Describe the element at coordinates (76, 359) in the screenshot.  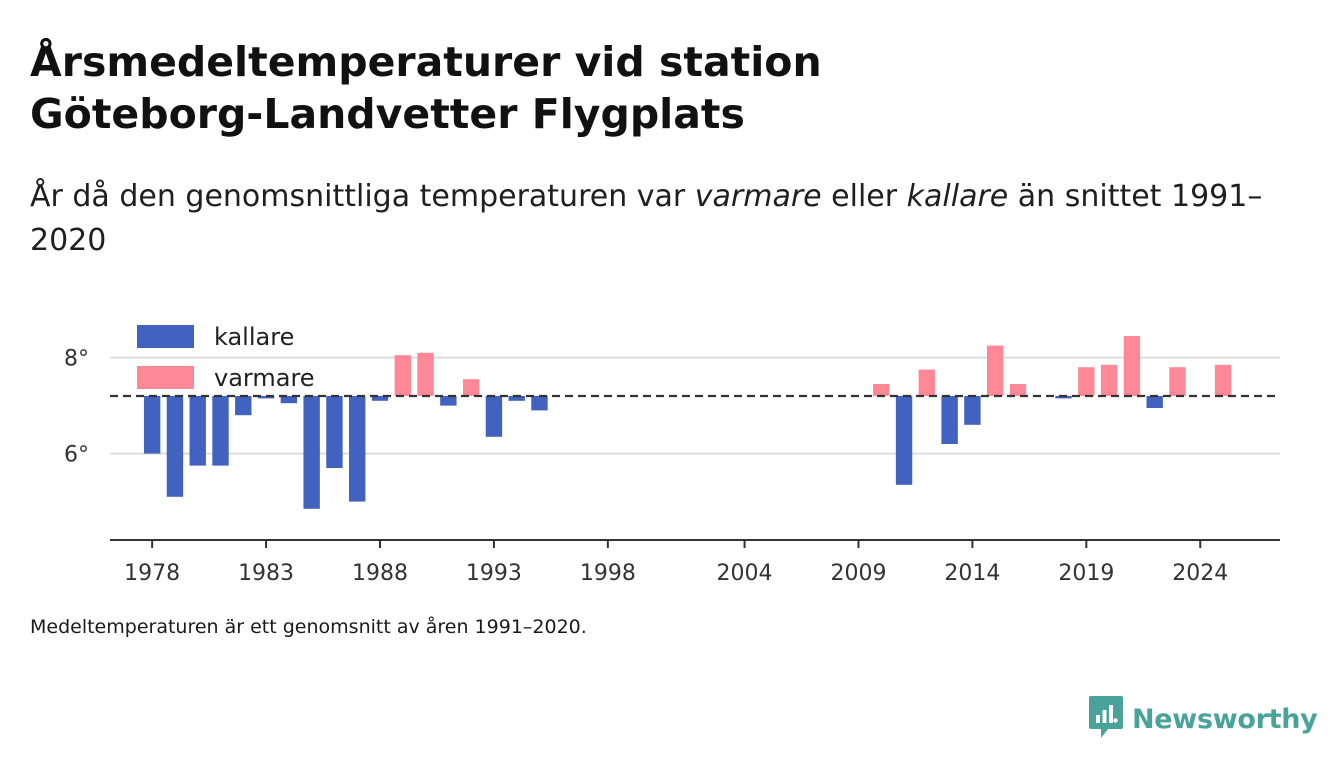
I see `y-tick-label: 8°` at that location.